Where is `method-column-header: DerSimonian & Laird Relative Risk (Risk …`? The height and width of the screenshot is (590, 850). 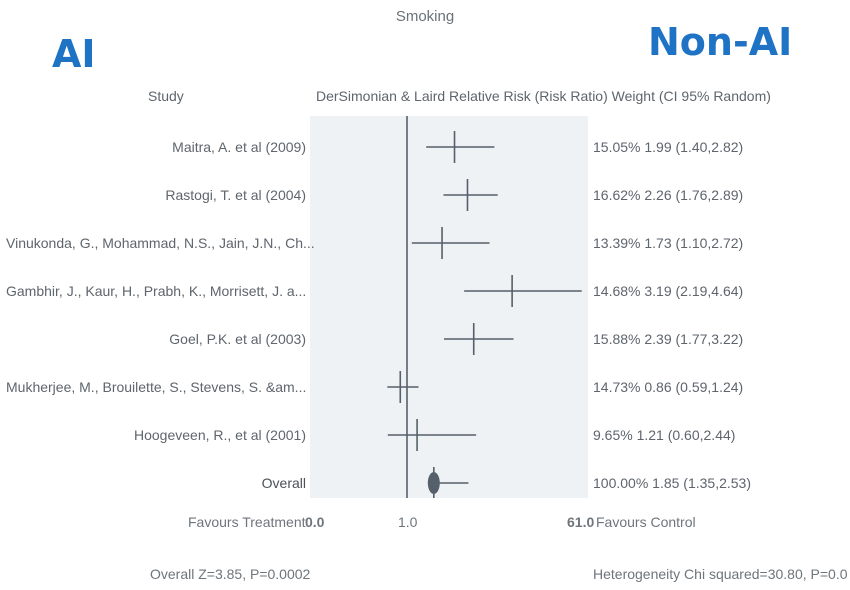 method-column-header: DerSimonian & Laird Relative Risk (Risk … is located at coordinates (543, 96).